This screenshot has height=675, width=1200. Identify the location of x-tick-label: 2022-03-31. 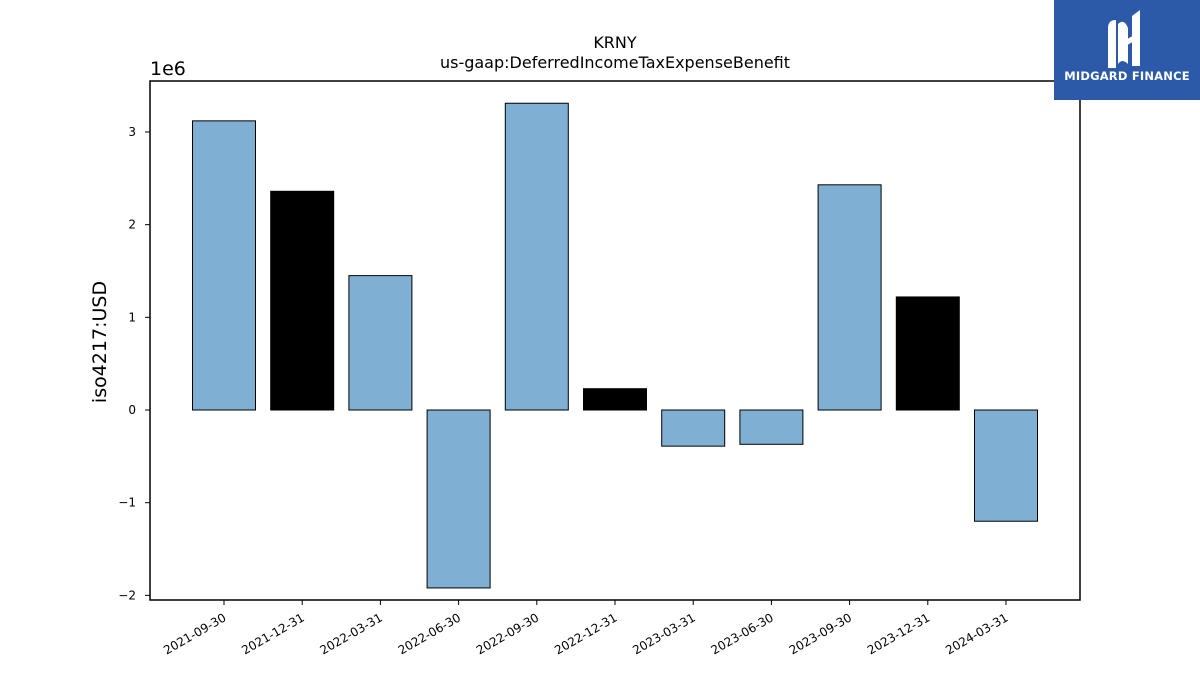
(350, 633).